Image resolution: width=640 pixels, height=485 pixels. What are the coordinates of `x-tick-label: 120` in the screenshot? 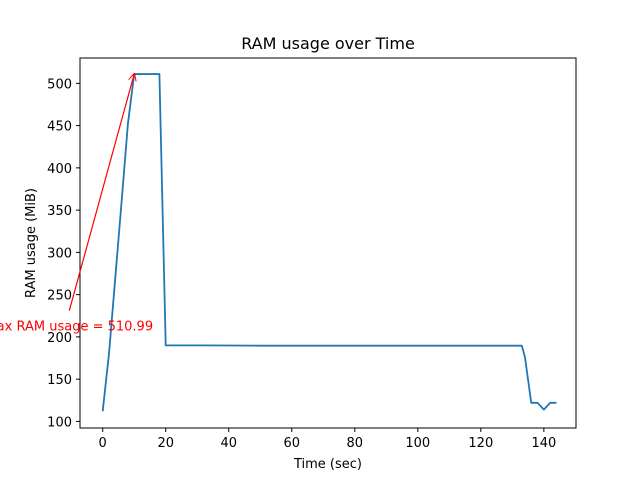 It's located at (480, 443).